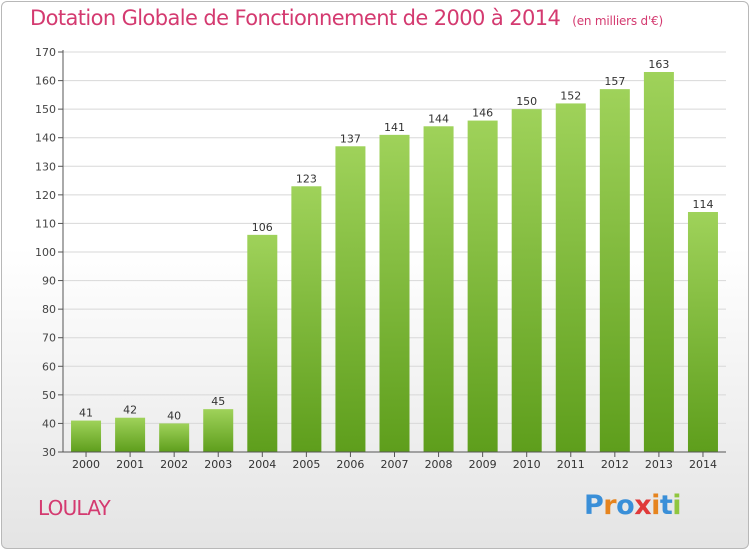 The image size is (750, 550). I want to click on y-tick-label: 50, so click(49, 395).